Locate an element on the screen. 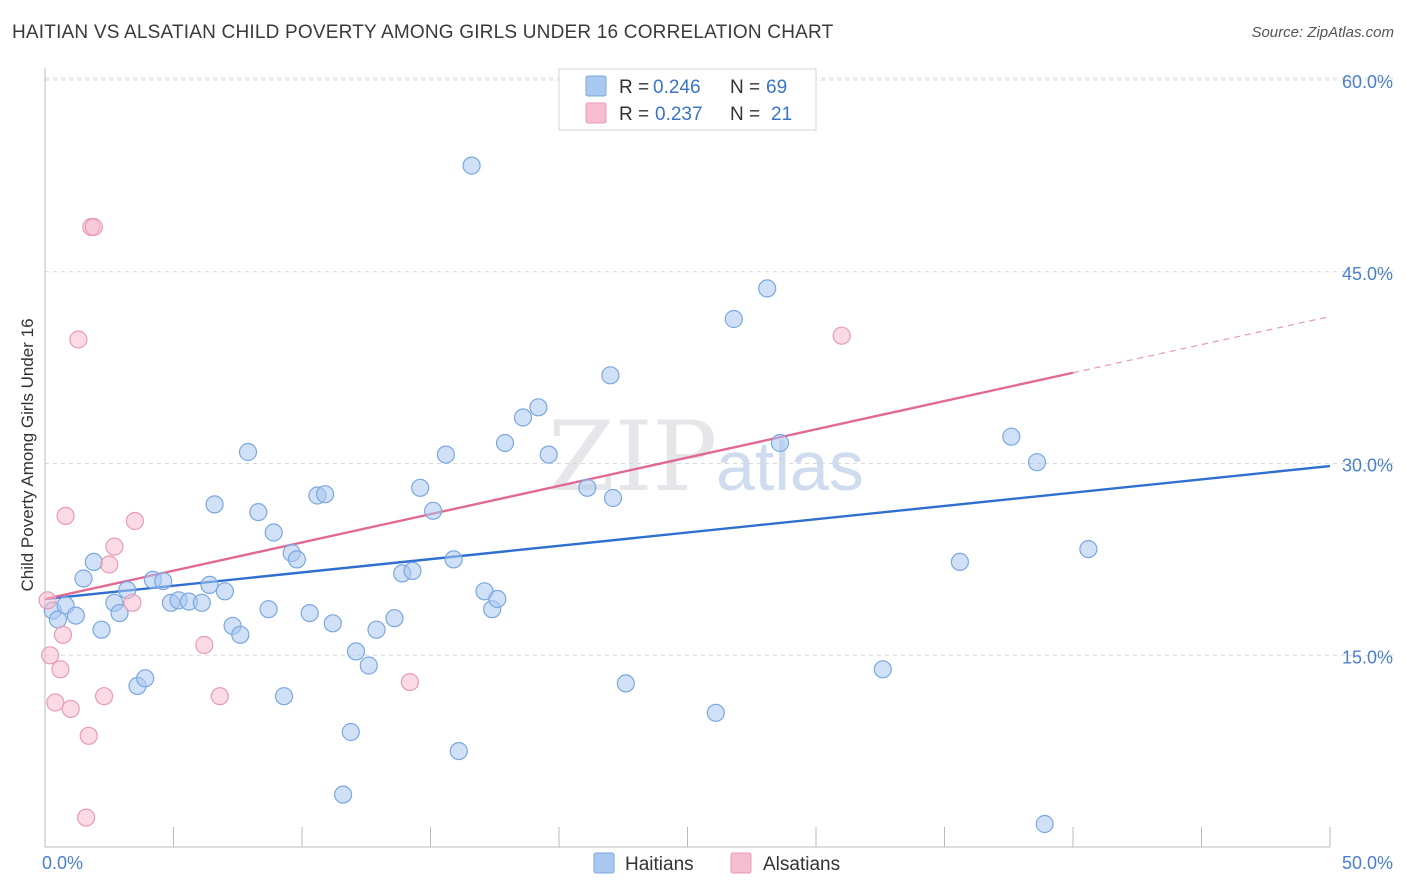 This screenshot has width=1406, height=892. bottom-legend-alsatians: Alsatians is located at coordinates (801, 864).